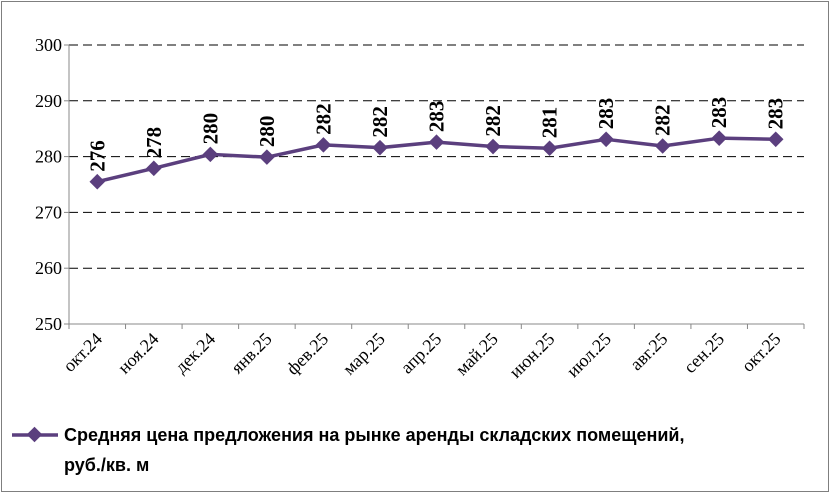  I want to click on x-tick-label: сен.25, so click(704, 353).